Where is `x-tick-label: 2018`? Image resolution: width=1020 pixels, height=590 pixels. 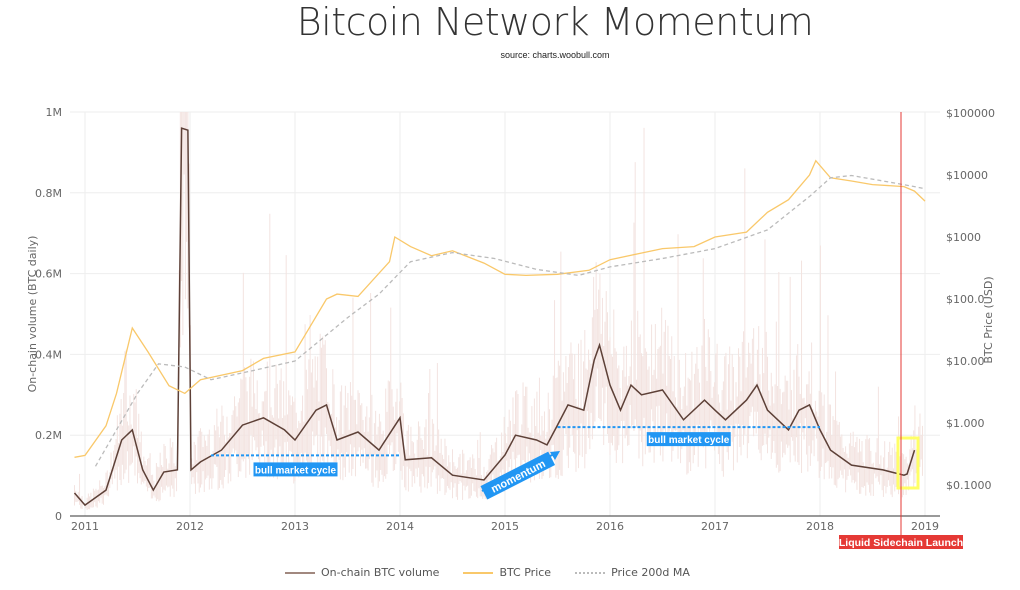
x-tick-label: 2018 is located at coordinates (820, 526).